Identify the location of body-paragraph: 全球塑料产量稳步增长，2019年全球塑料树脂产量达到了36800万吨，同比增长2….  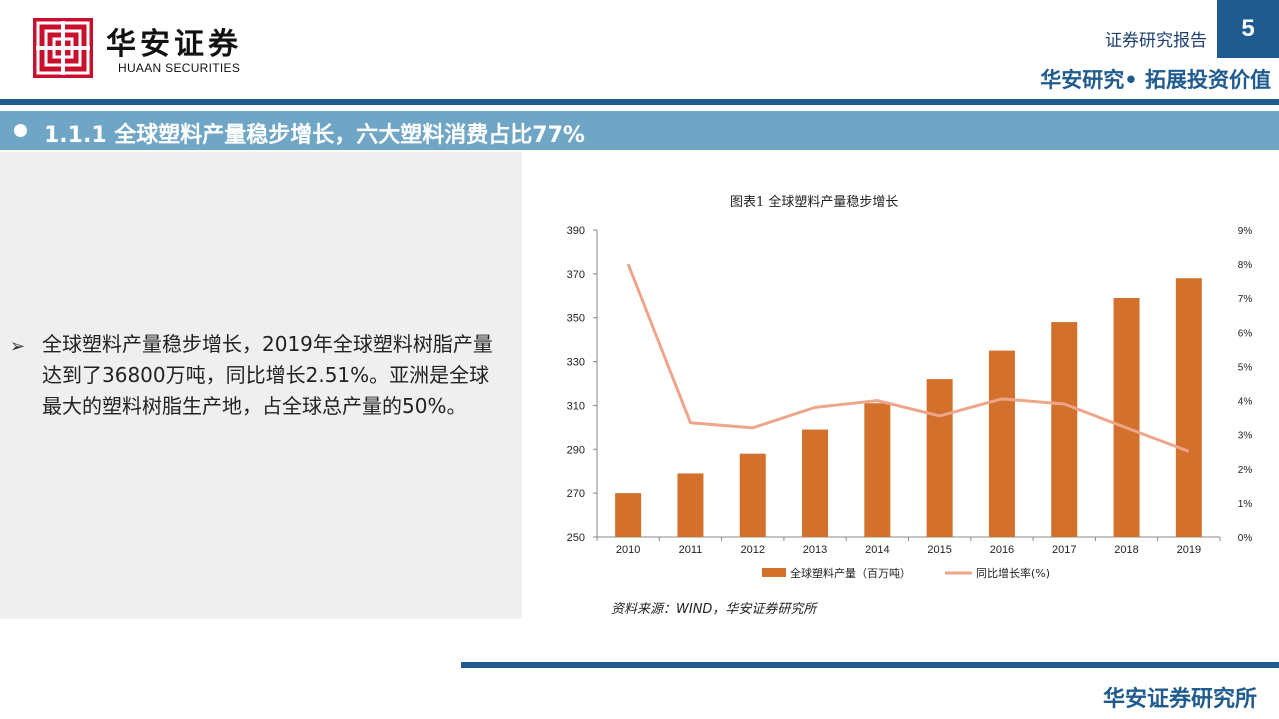
(267, 375).